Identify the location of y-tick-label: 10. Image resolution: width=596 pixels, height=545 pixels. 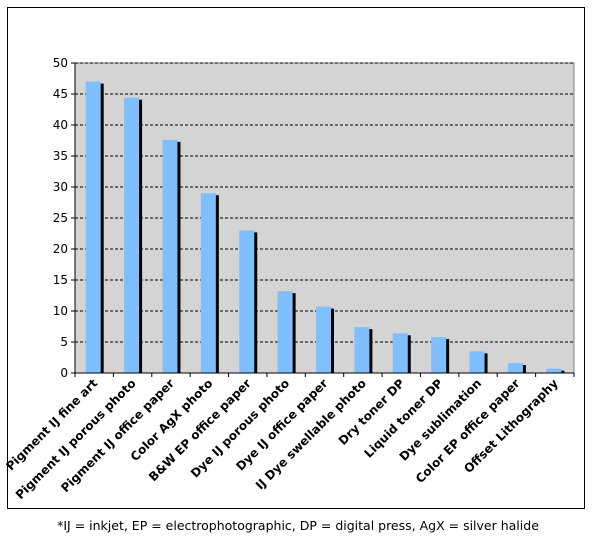
(60, 311).